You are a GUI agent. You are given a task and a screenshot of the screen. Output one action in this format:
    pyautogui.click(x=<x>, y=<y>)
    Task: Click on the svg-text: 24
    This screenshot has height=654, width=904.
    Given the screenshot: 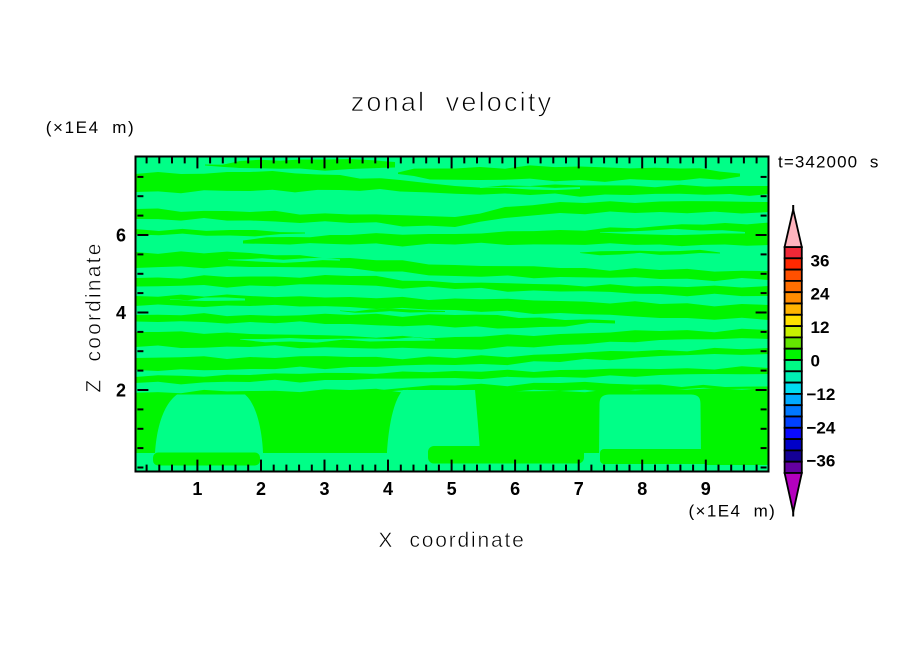 What is the action you would take?
    pyautogui.click(x=820, y=294)
    